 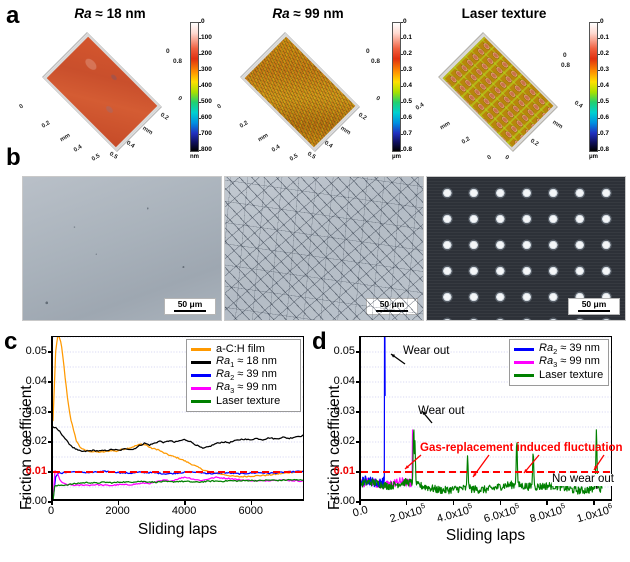 I want to click on legend-swatch-d-ra3, so click(x=524, y=362).